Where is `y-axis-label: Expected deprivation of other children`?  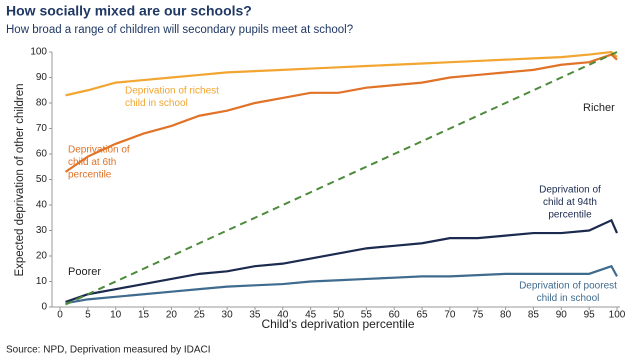 y-axis-label: Expected deprivation of other children is located at coordinates (20, 179).